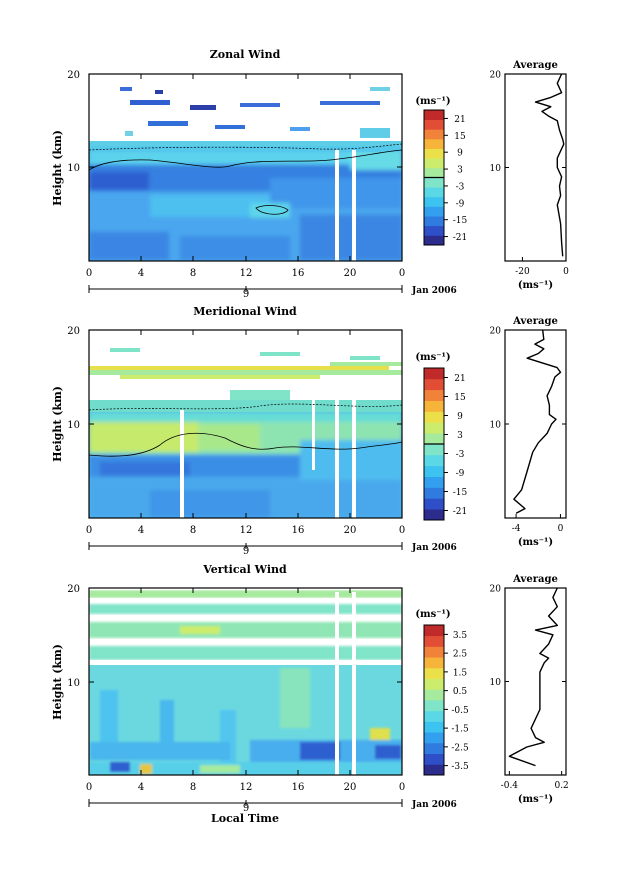  What do you see at coordinates (89, 530) in the screenshot?
I see `panel-2-xtick: 0` at bounding box center [89, 530].